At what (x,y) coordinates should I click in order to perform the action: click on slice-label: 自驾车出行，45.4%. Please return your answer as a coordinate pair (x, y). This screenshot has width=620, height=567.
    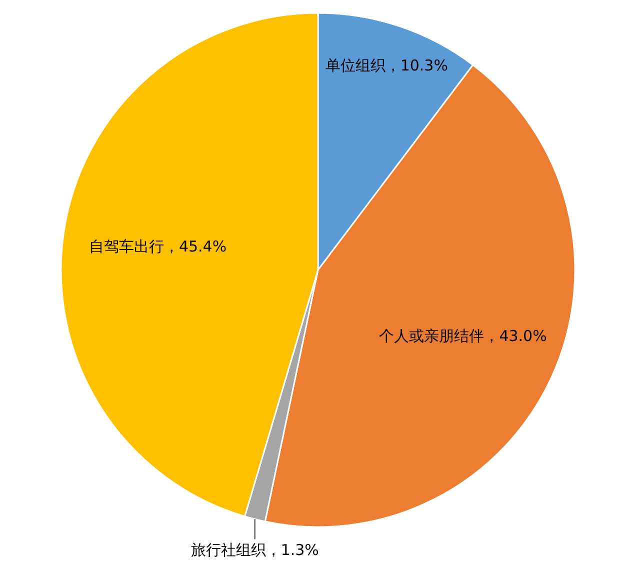
    Looking at the image, I should click on (157, 247).